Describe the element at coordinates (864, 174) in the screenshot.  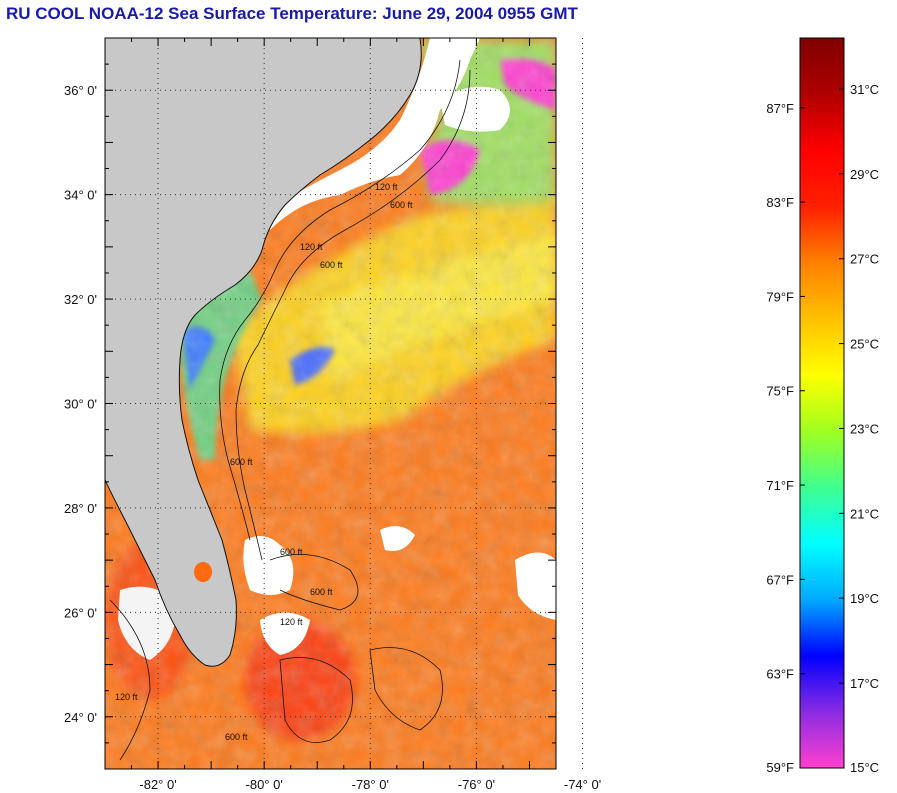
I see `c-tick-label: 29°C` at that location.